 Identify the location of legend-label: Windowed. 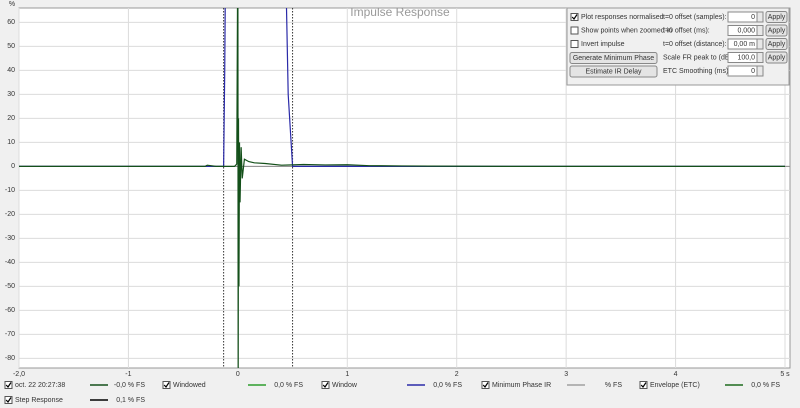
(189, 385).